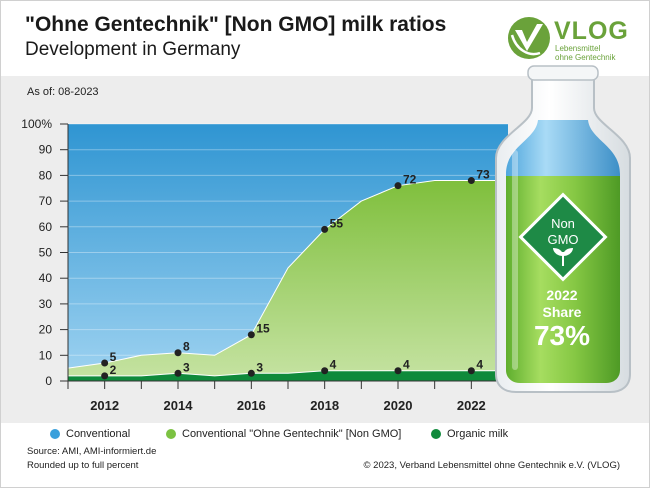  What do you see at coordinates (471, 405) in the screenshot?
I see `x-tick-label: 2022` at bounding box center [471, 405].